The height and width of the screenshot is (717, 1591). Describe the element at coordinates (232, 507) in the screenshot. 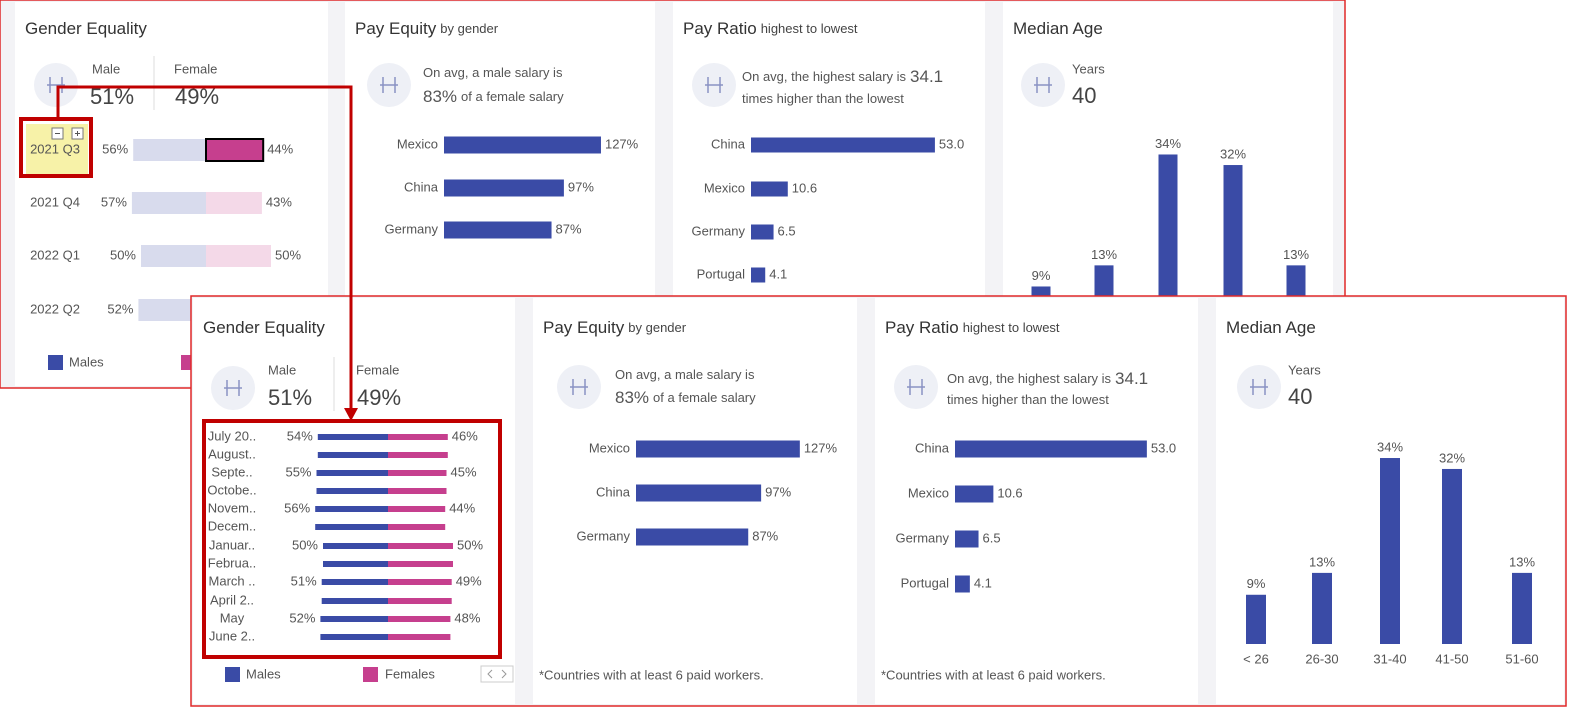

I see `period-label: Novem..` at that location.